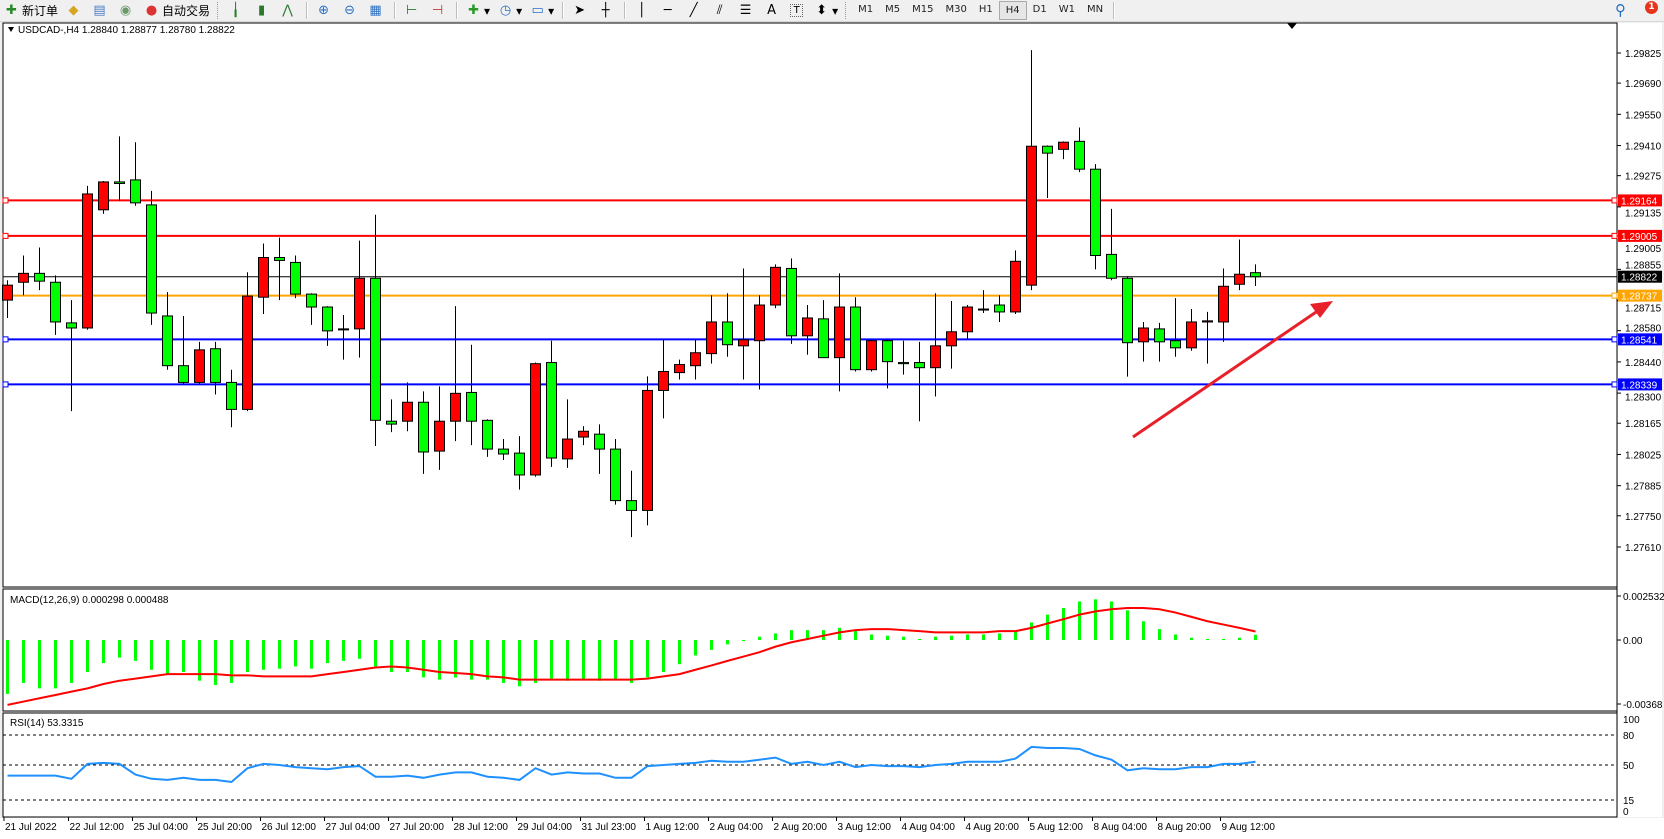  Describe the element at coordinates (985, 9) in the screenshot. I see `timeframe-h1: H1` at that location.